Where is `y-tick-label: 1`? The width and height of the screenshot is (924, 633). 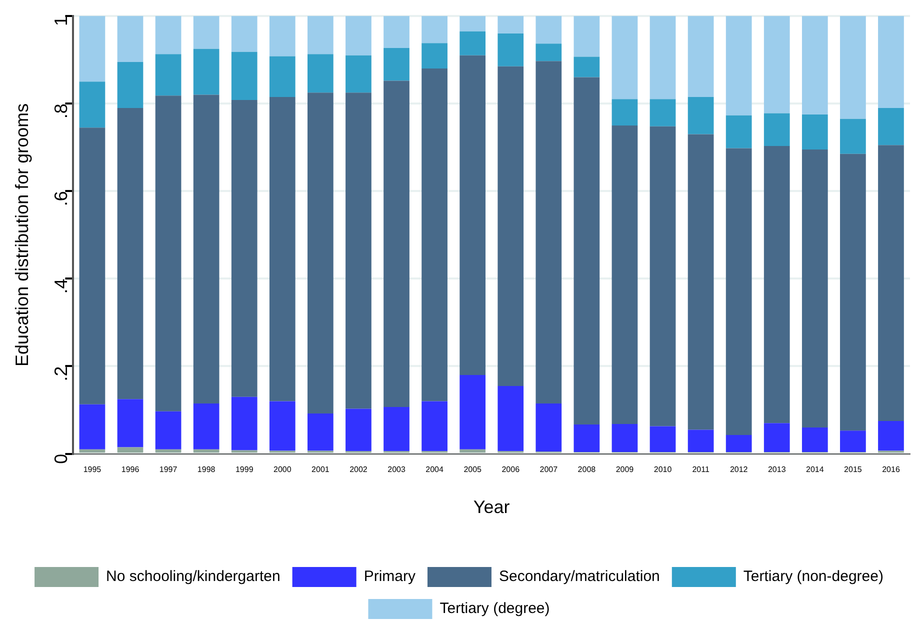
y-tick-label: 1 is located at coordinates (61, 21).